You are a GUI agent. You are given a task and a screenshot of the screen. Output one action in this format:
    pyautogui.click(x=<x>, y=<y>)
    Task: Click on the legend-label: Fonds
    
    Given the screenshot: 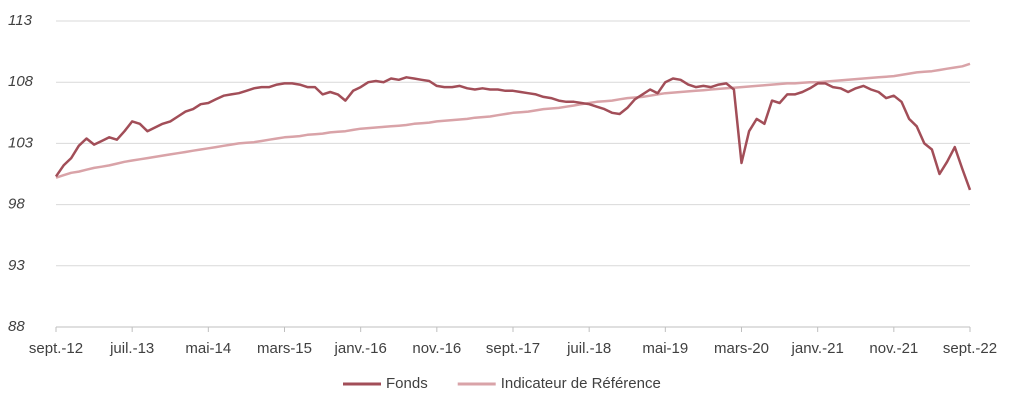 What is the action you would take?
    pyautogui.click(x=407, y=383)
    